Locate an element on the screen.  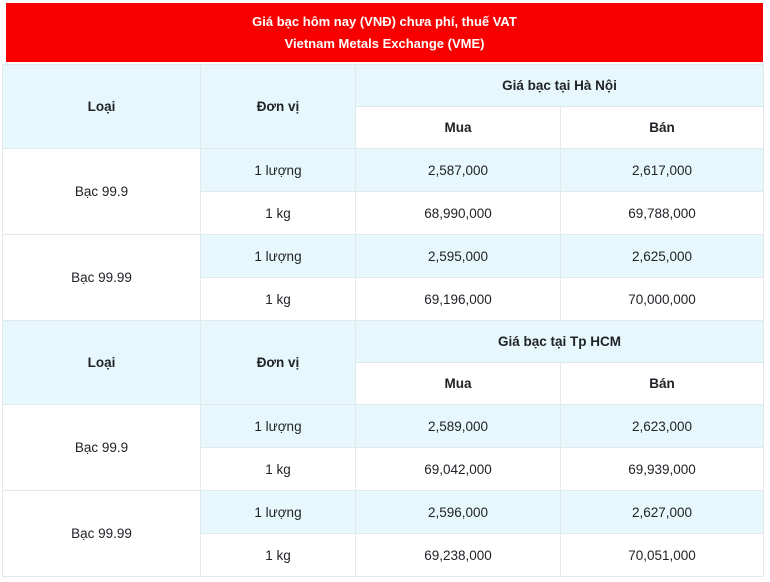
col-header-donvi-hanoi: Đơn vị is located at coordinates (278, 106).